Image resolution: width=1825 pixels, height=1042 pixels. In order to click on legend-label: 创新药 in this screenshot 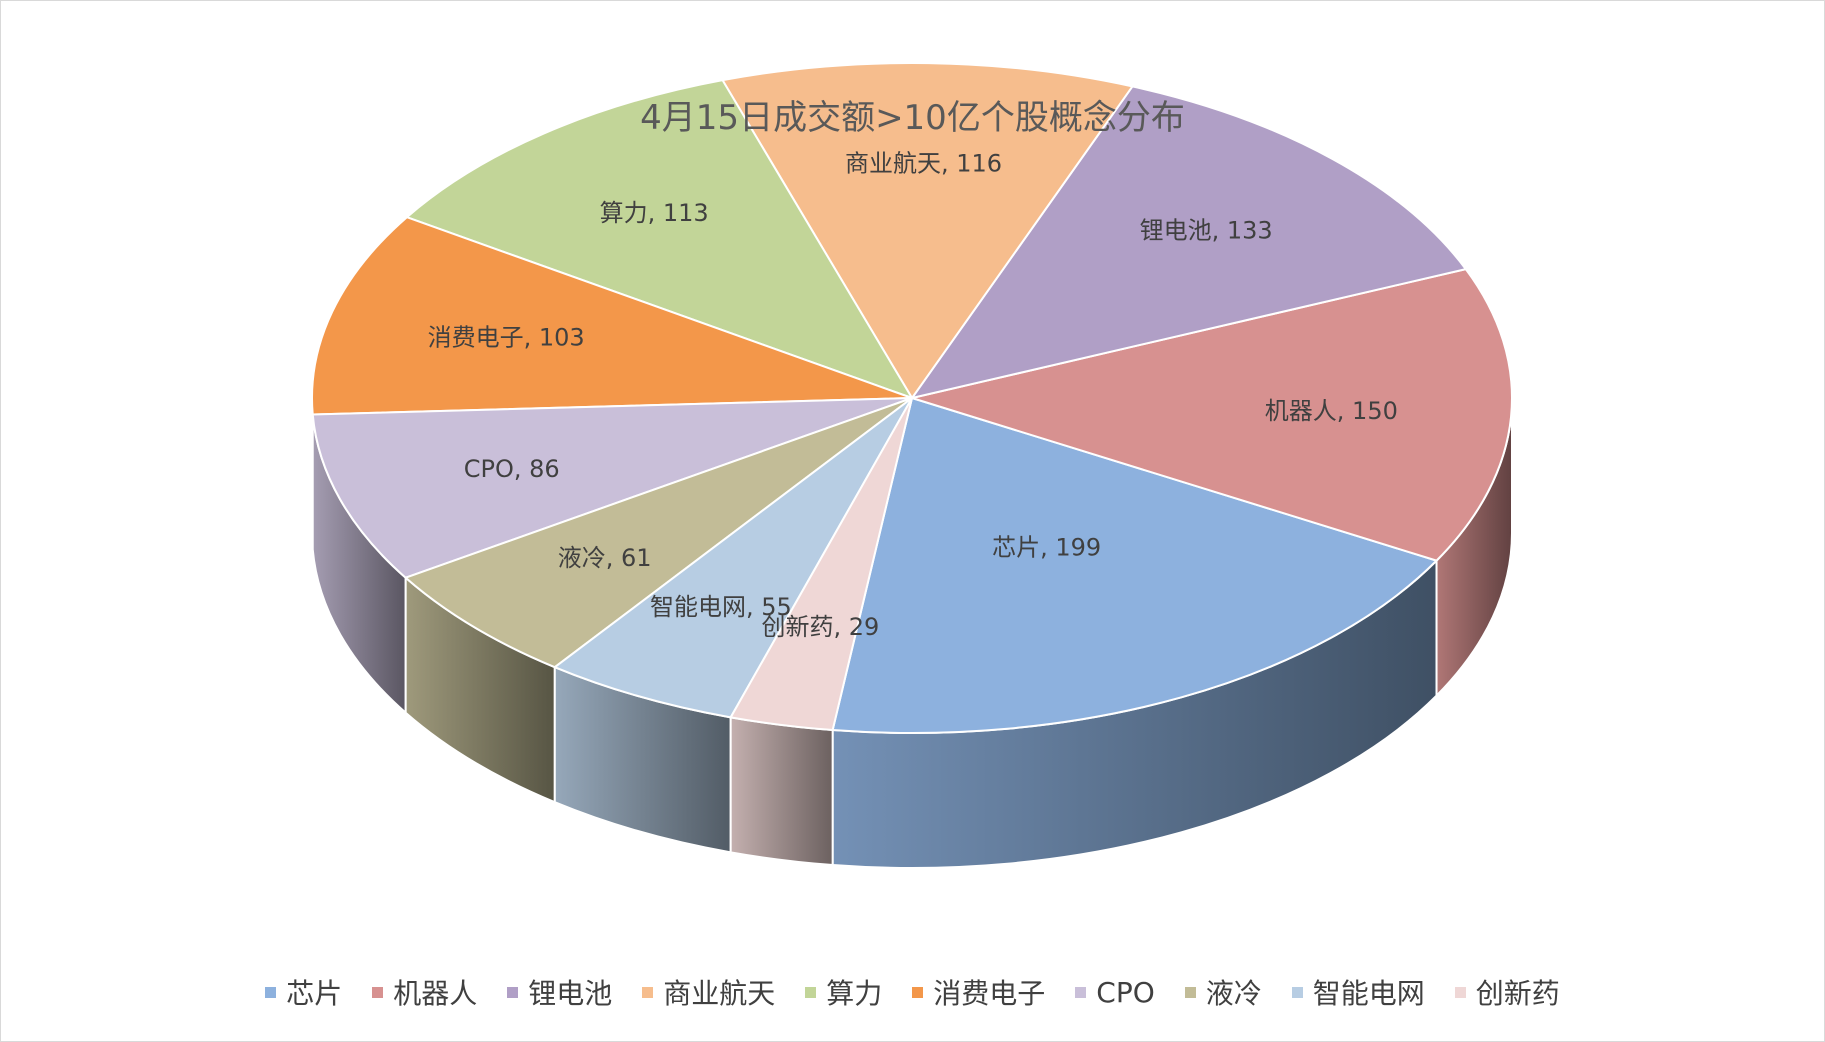, I will do `click(1517, 993)`.